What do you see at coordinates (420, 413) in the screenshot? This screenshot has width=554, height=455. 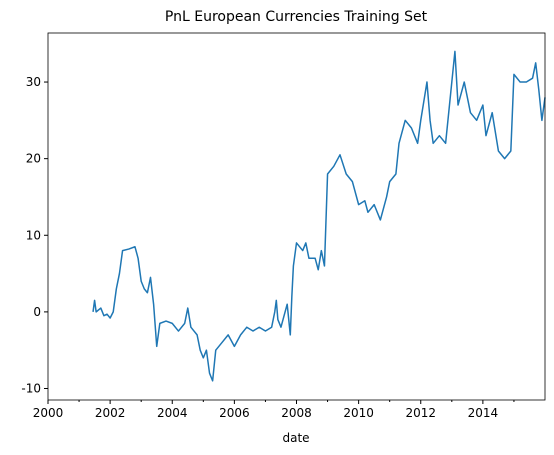 I see `x-tick-label: 2012` at bounding box center [420, 413].